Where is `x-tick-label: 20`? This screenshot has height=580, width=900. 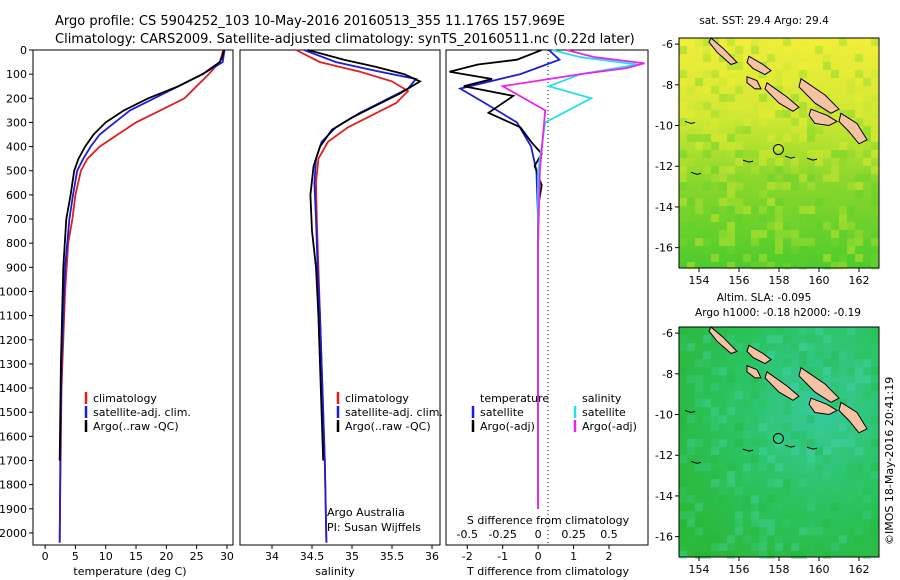 x-tick-label: 20 is located at coordinates (166, 556).